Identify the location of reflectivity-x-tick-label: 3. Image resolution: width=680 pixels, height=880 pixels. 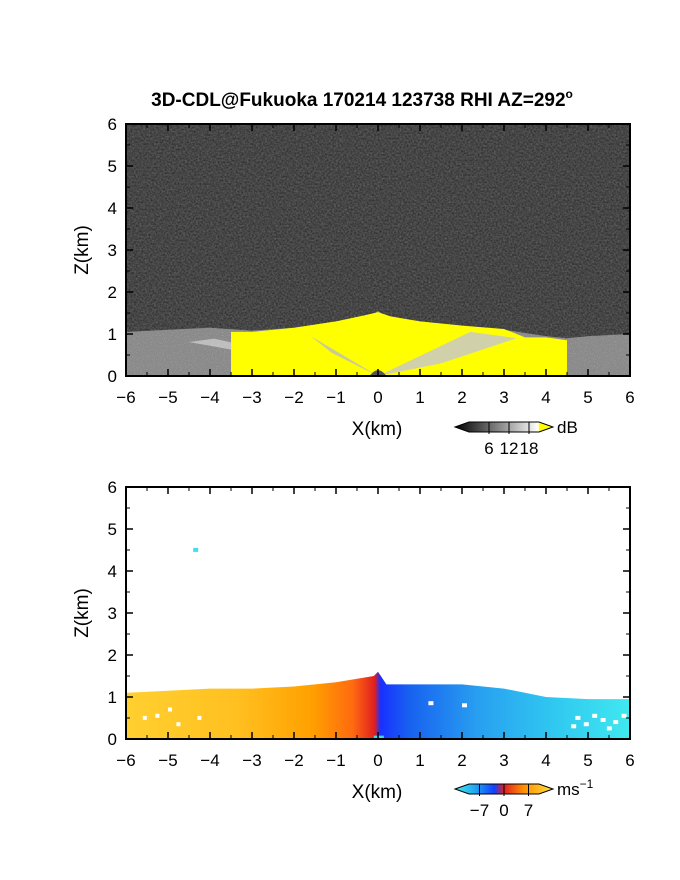
(503, 397).